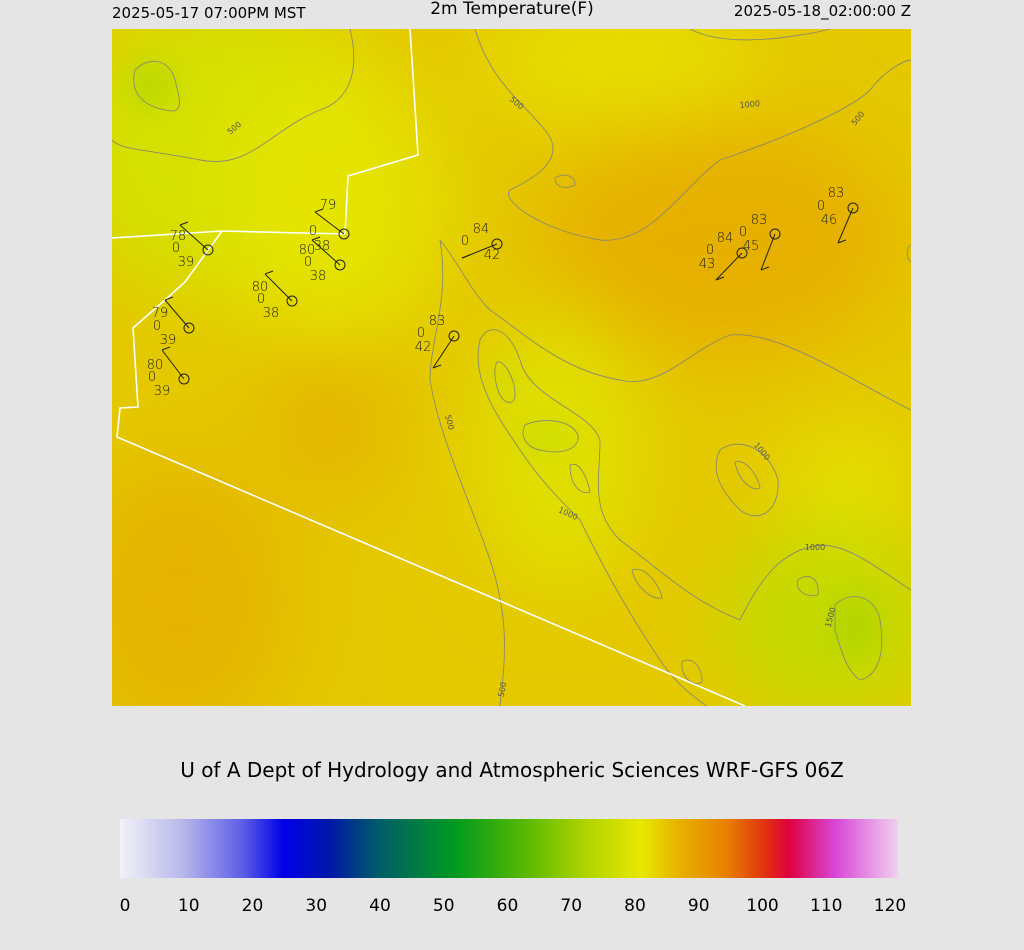 This screenshot has width=1024, height=950. I want to click on colorbar, so click(509, 848).